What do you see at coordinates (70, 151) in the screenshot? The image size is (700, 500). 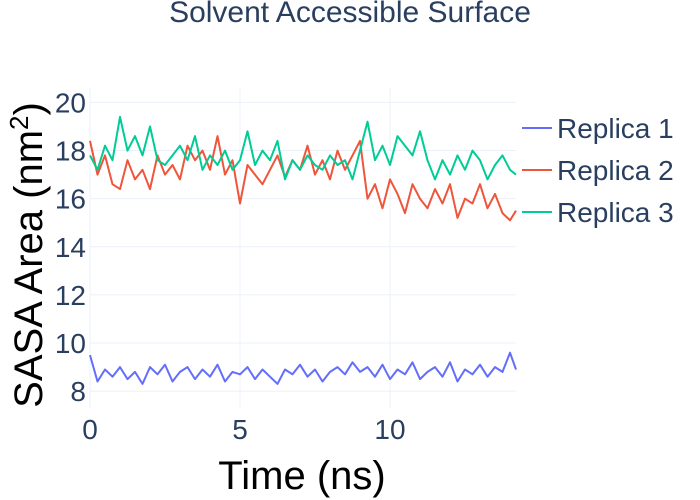 I see `y-tick-label-5: 18` at bounding box center [70, 151].